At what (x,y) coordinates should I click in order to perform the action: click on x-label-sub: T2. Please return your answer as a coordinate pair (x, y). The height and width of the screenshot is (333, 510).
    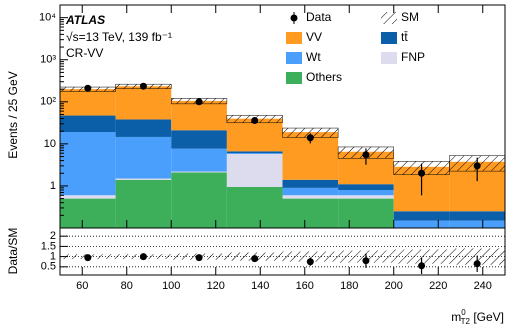
    Looking at the image, I should click on (466, 321).